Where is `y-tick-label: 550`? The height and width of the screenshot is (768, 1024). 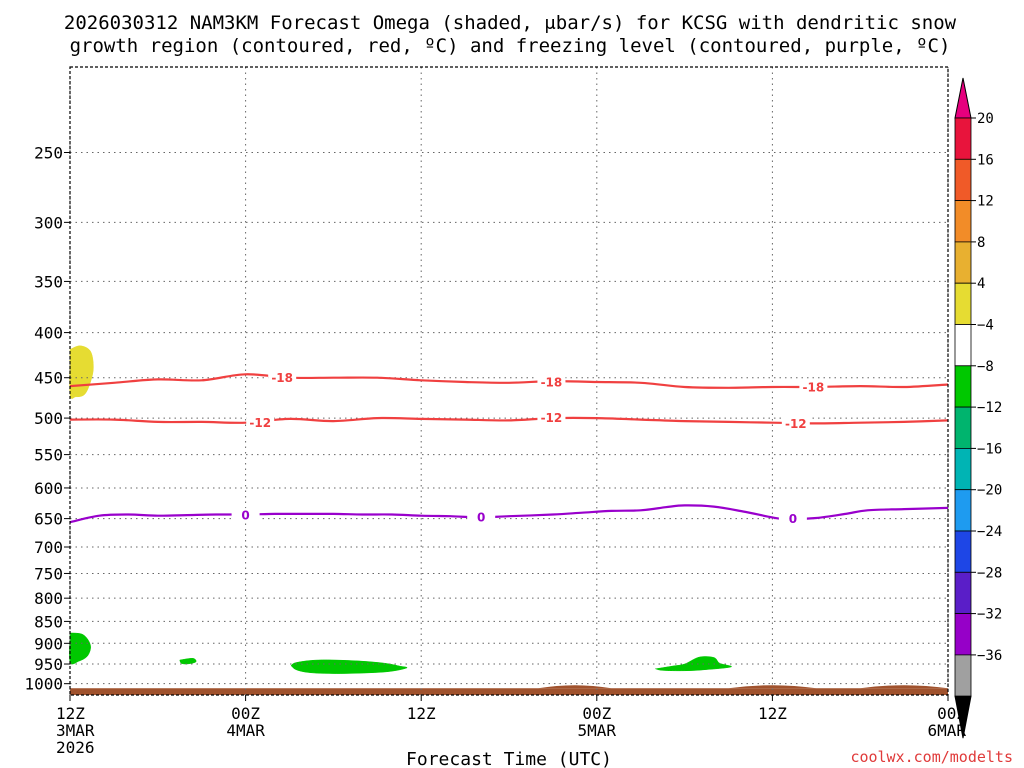 y-tick-label: 550 is located at coordinates (48, 455).